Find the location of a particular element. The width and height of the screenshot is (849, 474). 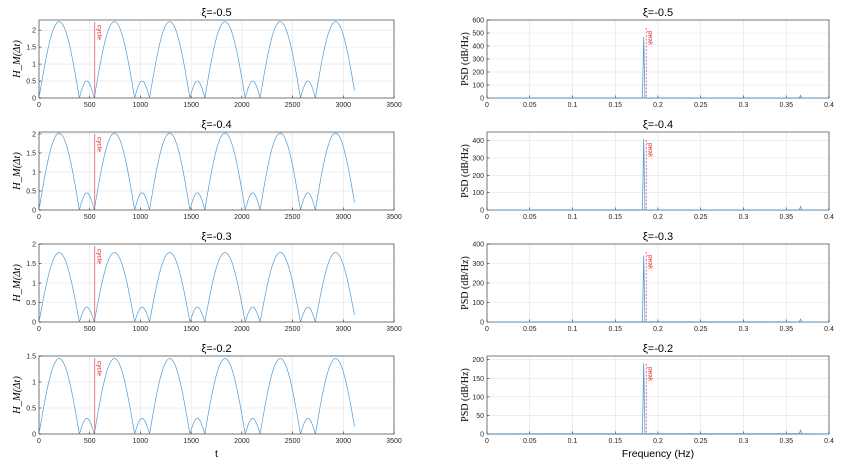

y-tick-label: 300 is located at coordinates (478, 60).